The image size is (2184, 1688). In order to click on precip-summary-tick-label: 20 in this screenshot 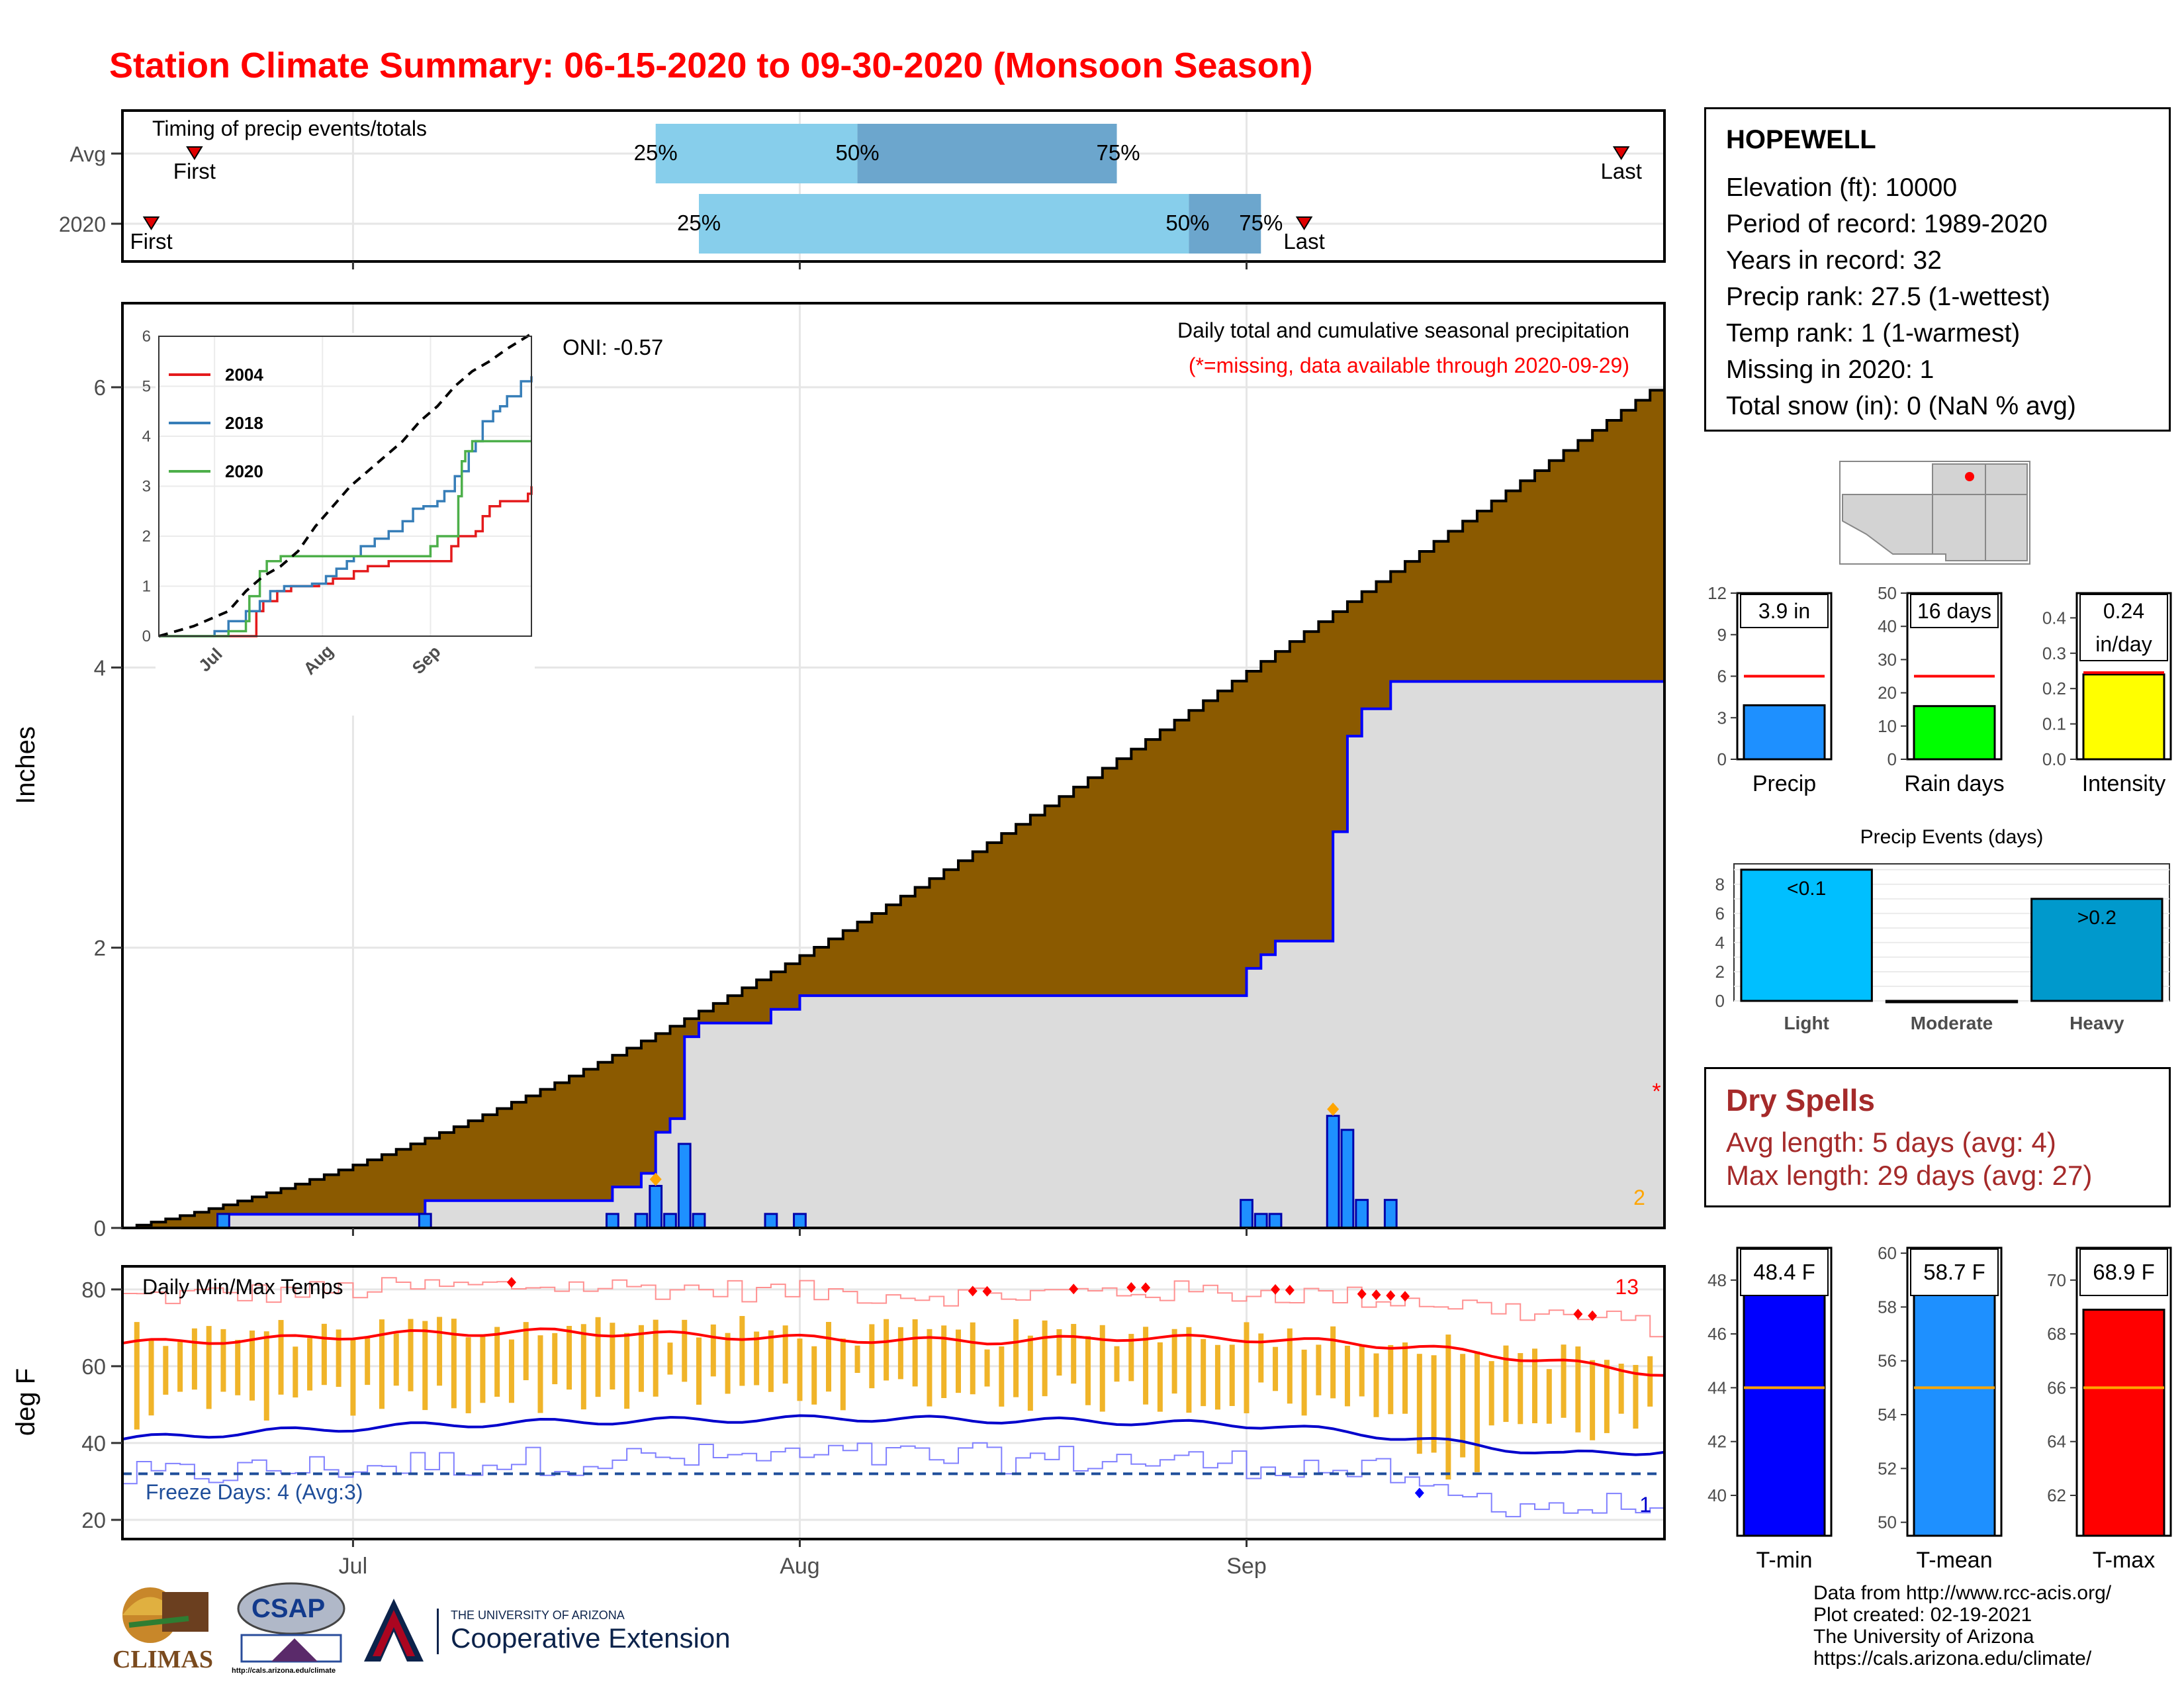, I will do `click(1888, 693)`.